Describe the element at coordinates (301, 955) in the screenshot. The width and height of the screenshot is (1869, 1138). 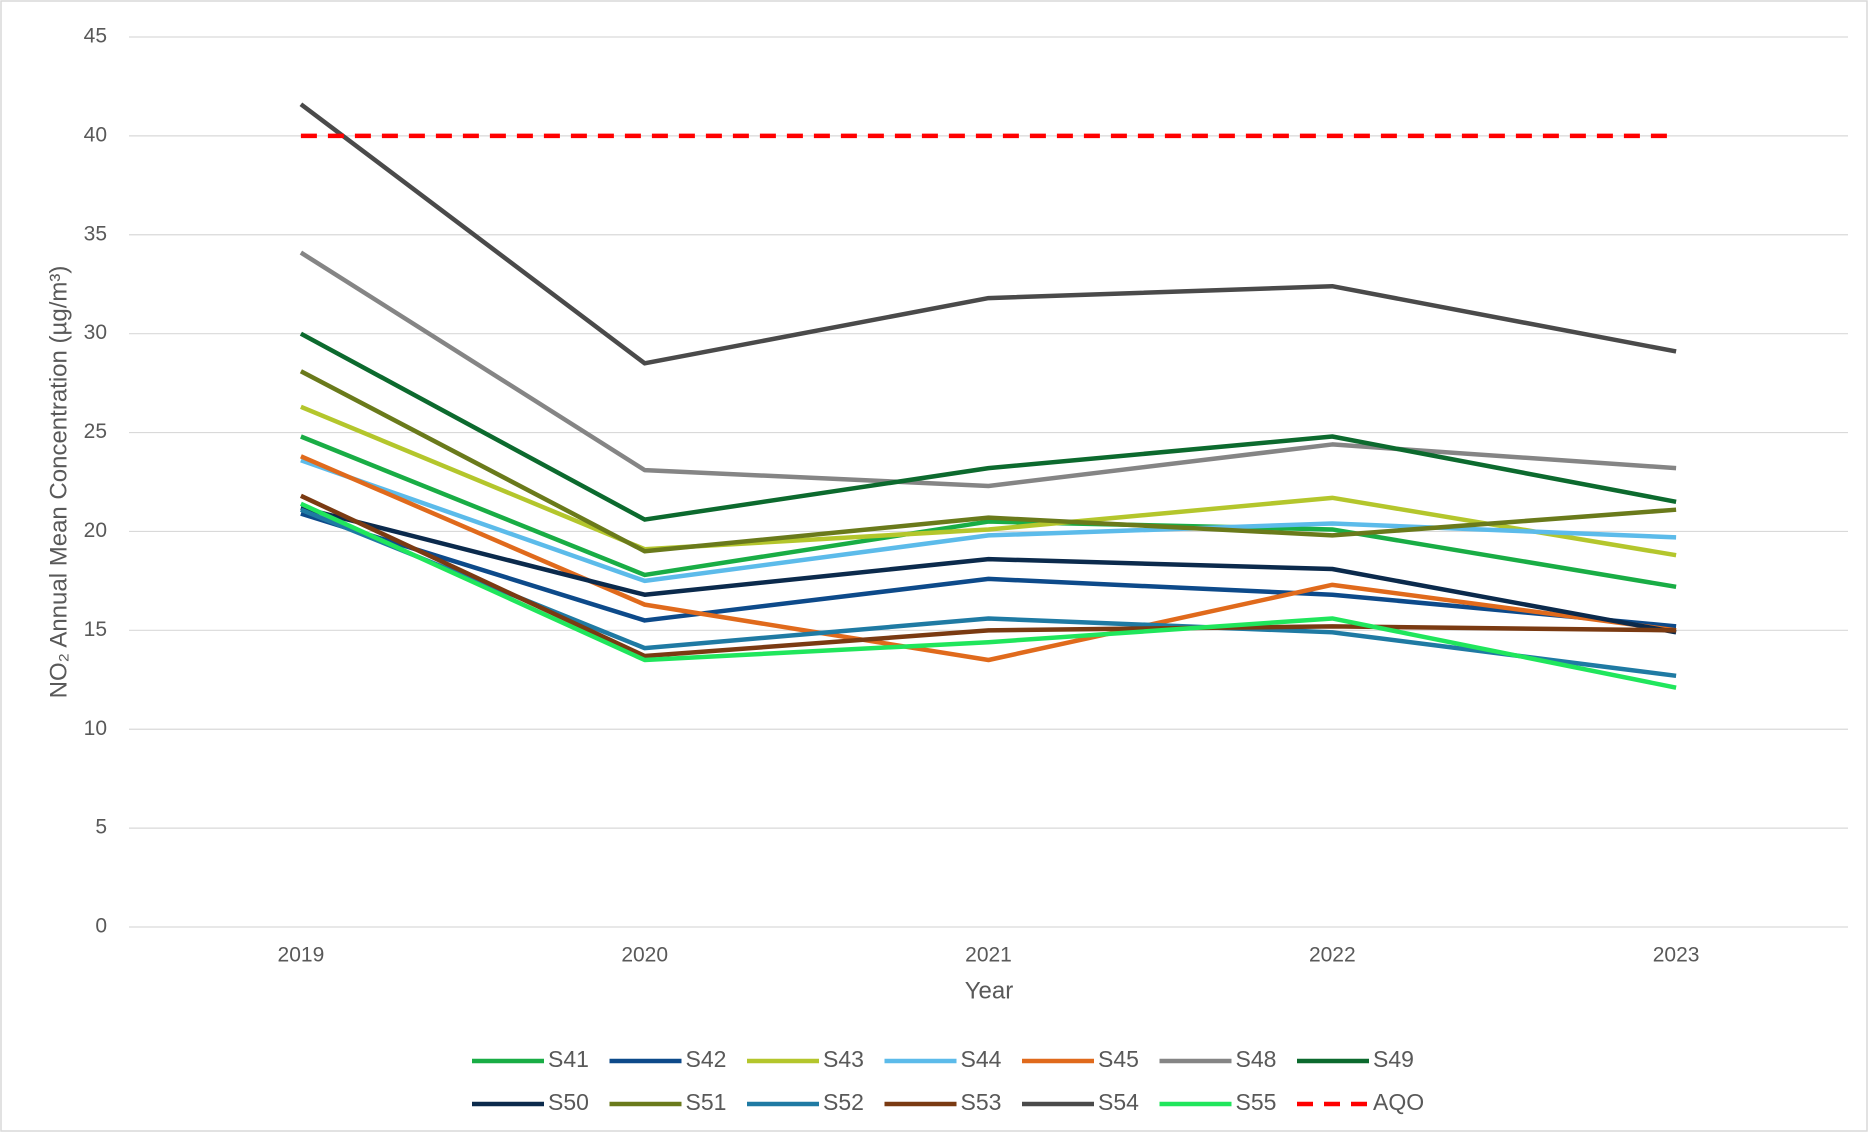
I see `x-tick-label: 2019` at that location.